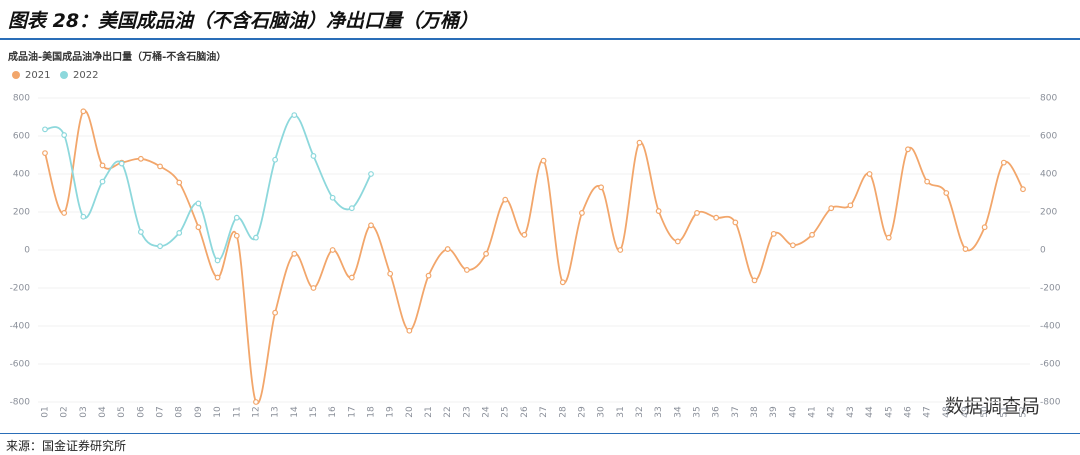 The height and width of the screenshot is (455, 1080). I want to click on x-tick-label: 23, so click(467, 411).